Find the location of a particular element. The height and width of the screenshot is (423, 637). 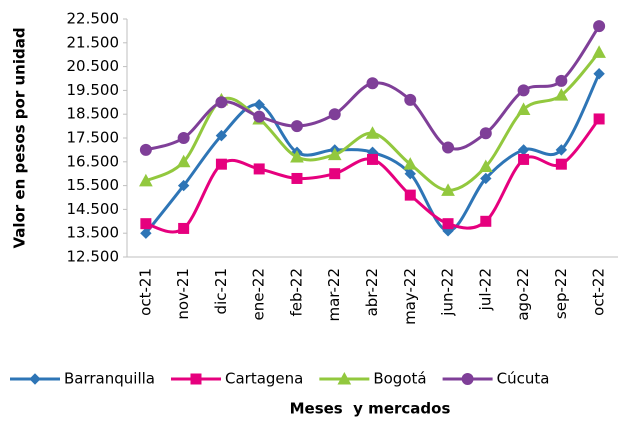

x-tick-label: oct-22 is located at coordinates (599, 292).